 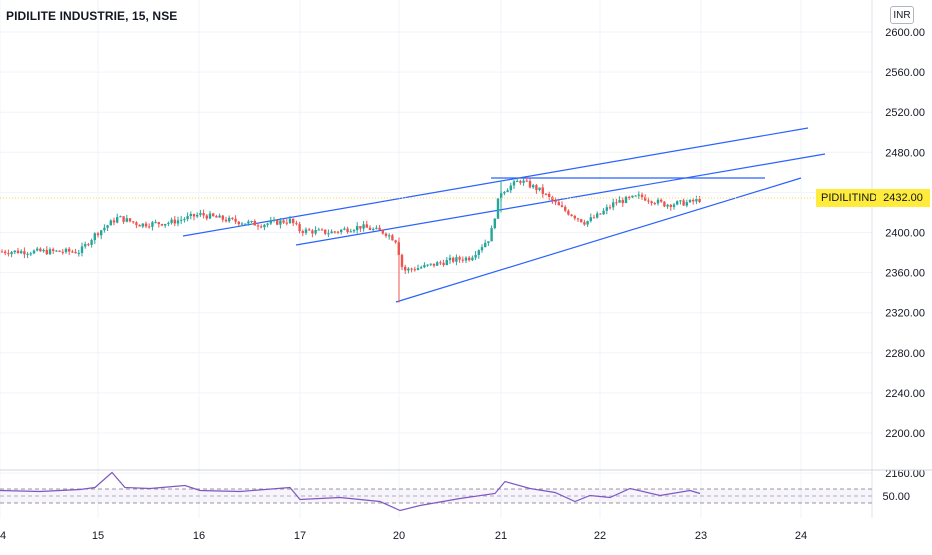 I want to click on time-tick-label: 14, so click(x=3, y=536).